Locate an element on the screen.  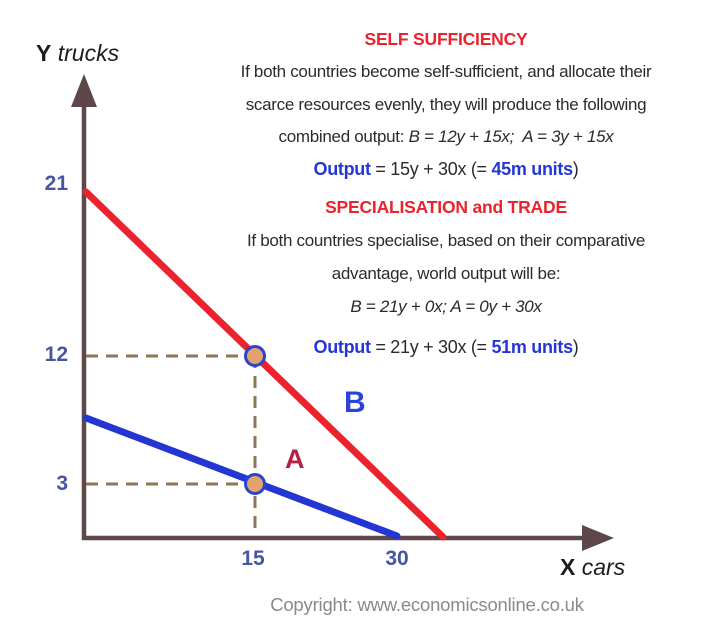
self-sufficiency-heading: SELF SUFFICIENCY is located at coordinates (446, 39).